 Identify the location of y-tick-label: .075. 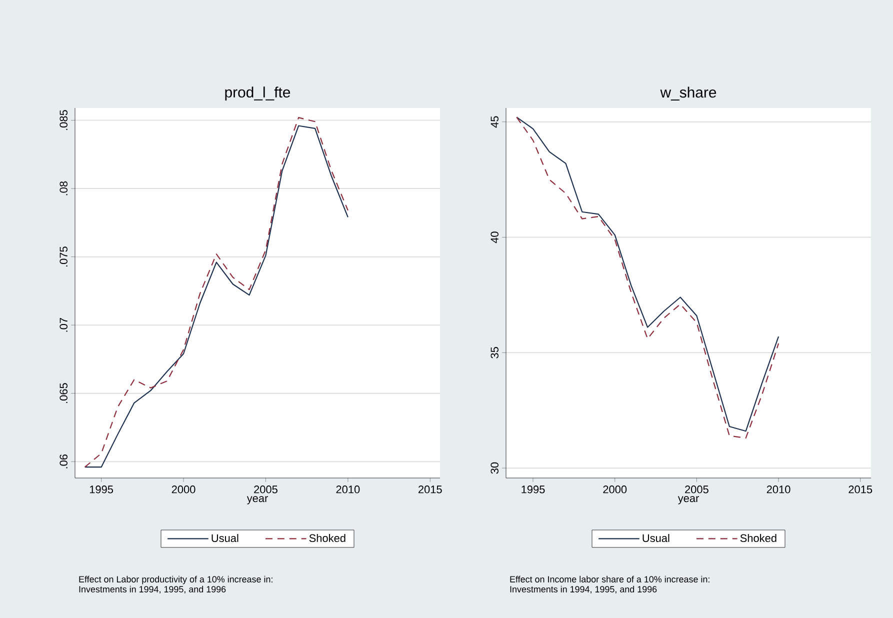
(64, 256).